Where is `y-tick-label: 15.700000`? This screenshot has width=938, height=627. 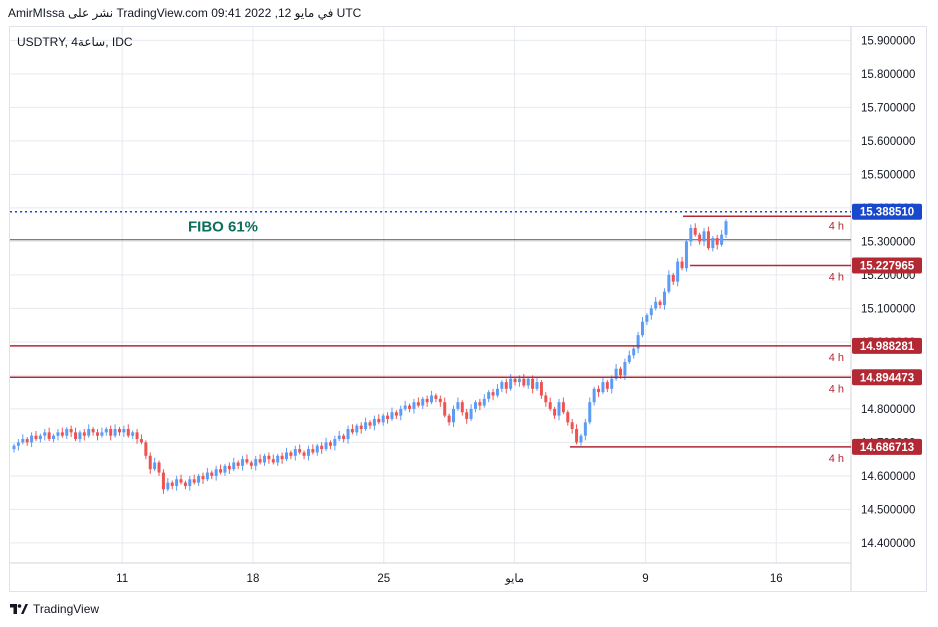 y-tick-label: 15.700000 is located at coordinates (888, 108).